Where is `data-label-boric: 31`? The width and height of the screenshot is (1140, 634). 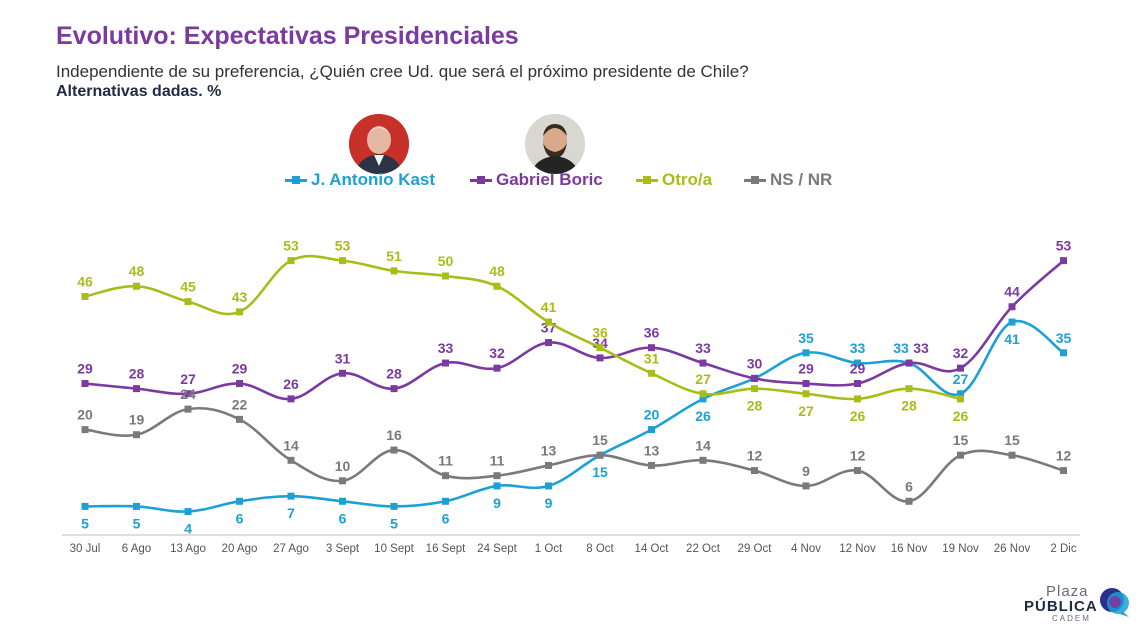 data-label-boric: 31 is located at coordinates (343, 358).